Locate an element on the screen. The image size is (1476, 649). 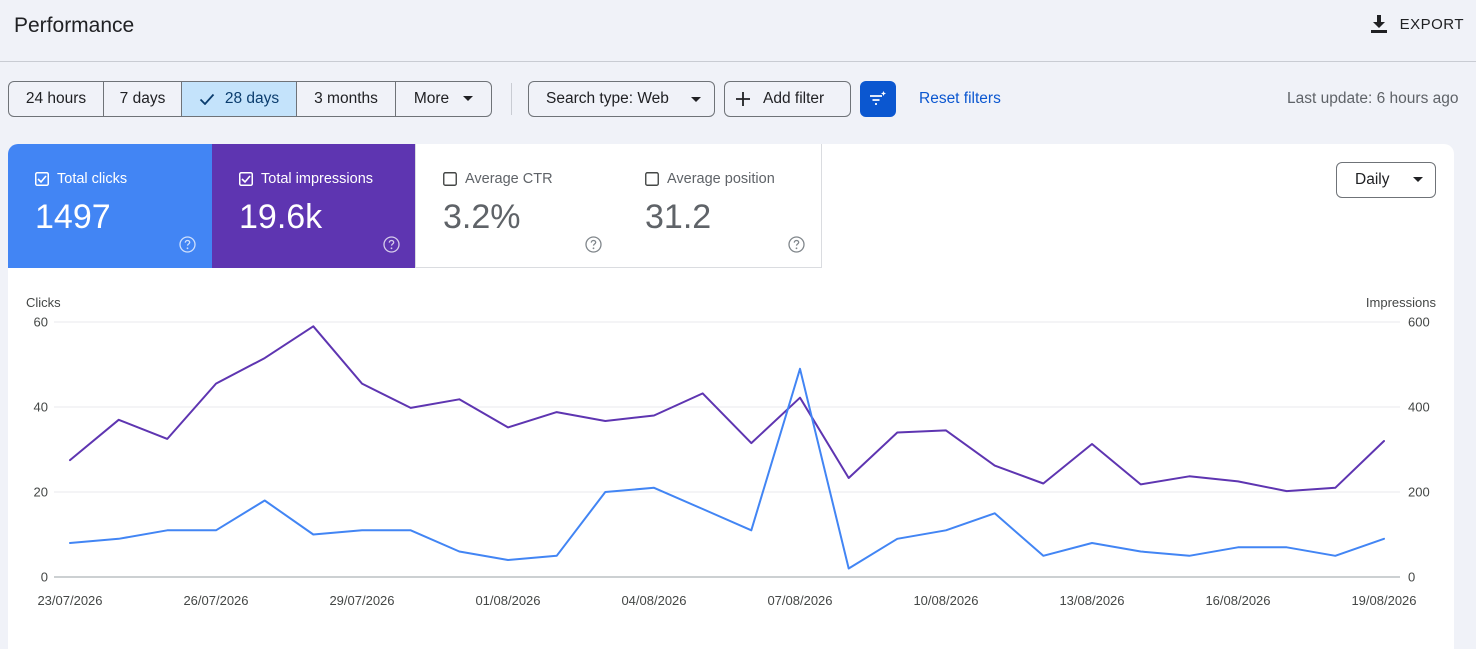
x-tick-label: 29/07/2026 is located at coordinates (361, 600).